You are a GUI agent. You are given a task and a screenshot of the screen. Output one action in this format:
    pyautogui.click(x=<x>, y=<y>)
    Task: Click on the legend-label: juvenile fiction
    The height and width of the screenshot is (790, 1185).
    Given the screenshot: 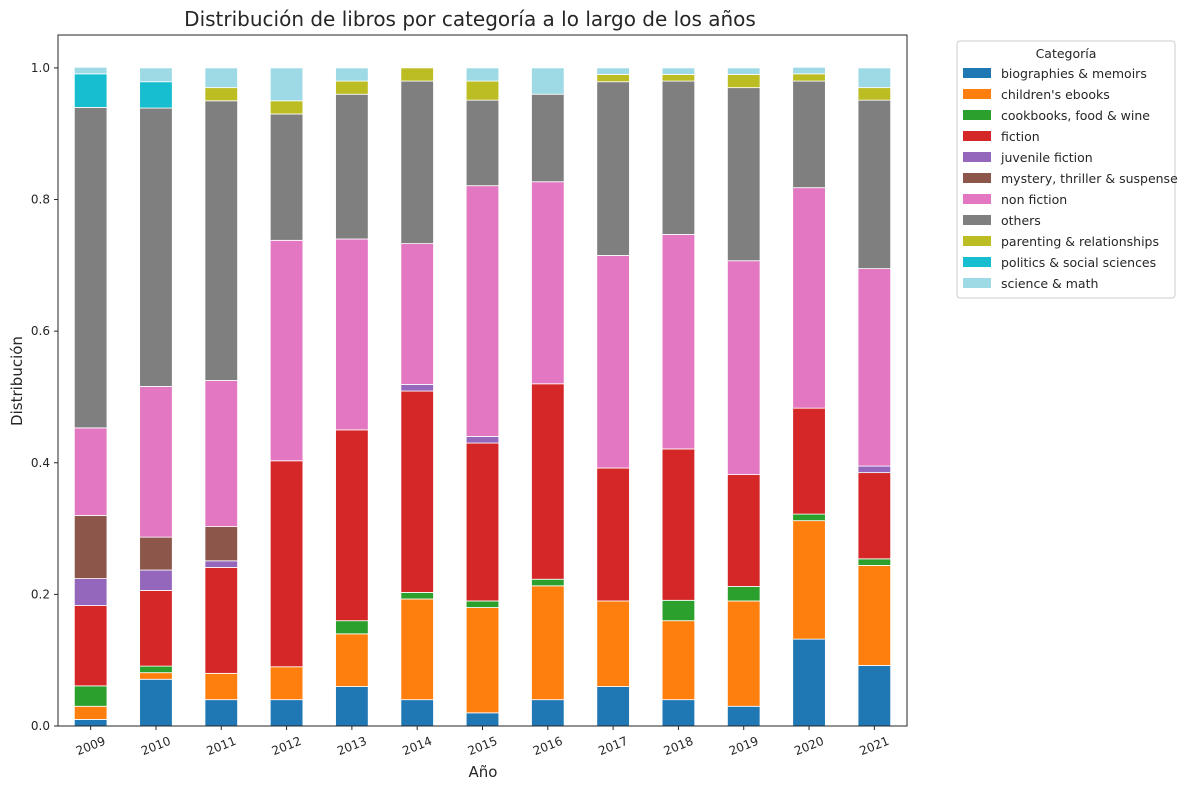 What is the action you would take?
    pyautogui.click(x=1046, y=157)
    